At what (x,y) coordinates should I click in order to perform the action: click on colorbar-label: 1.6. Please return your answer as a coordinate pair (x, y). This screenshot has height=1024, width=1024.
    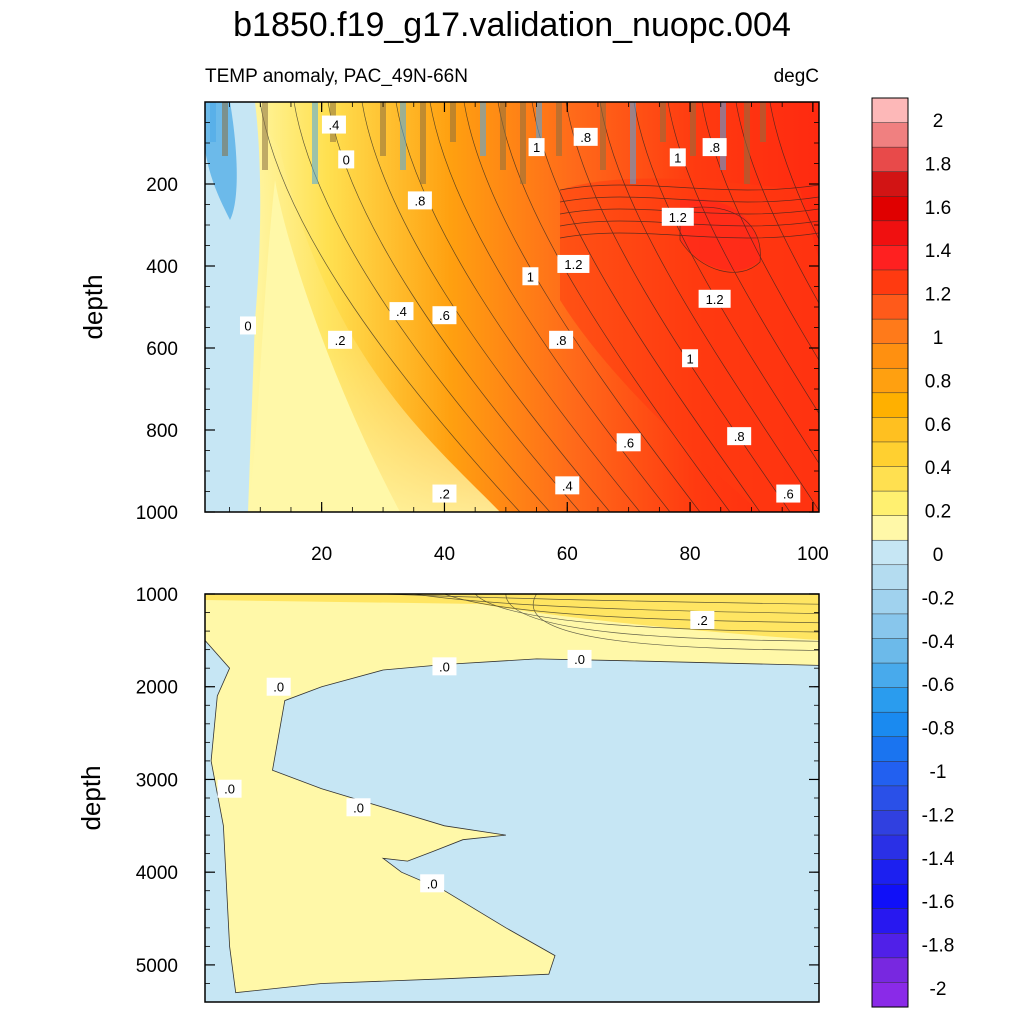
    Looking at the image, I should click on (938, 208).